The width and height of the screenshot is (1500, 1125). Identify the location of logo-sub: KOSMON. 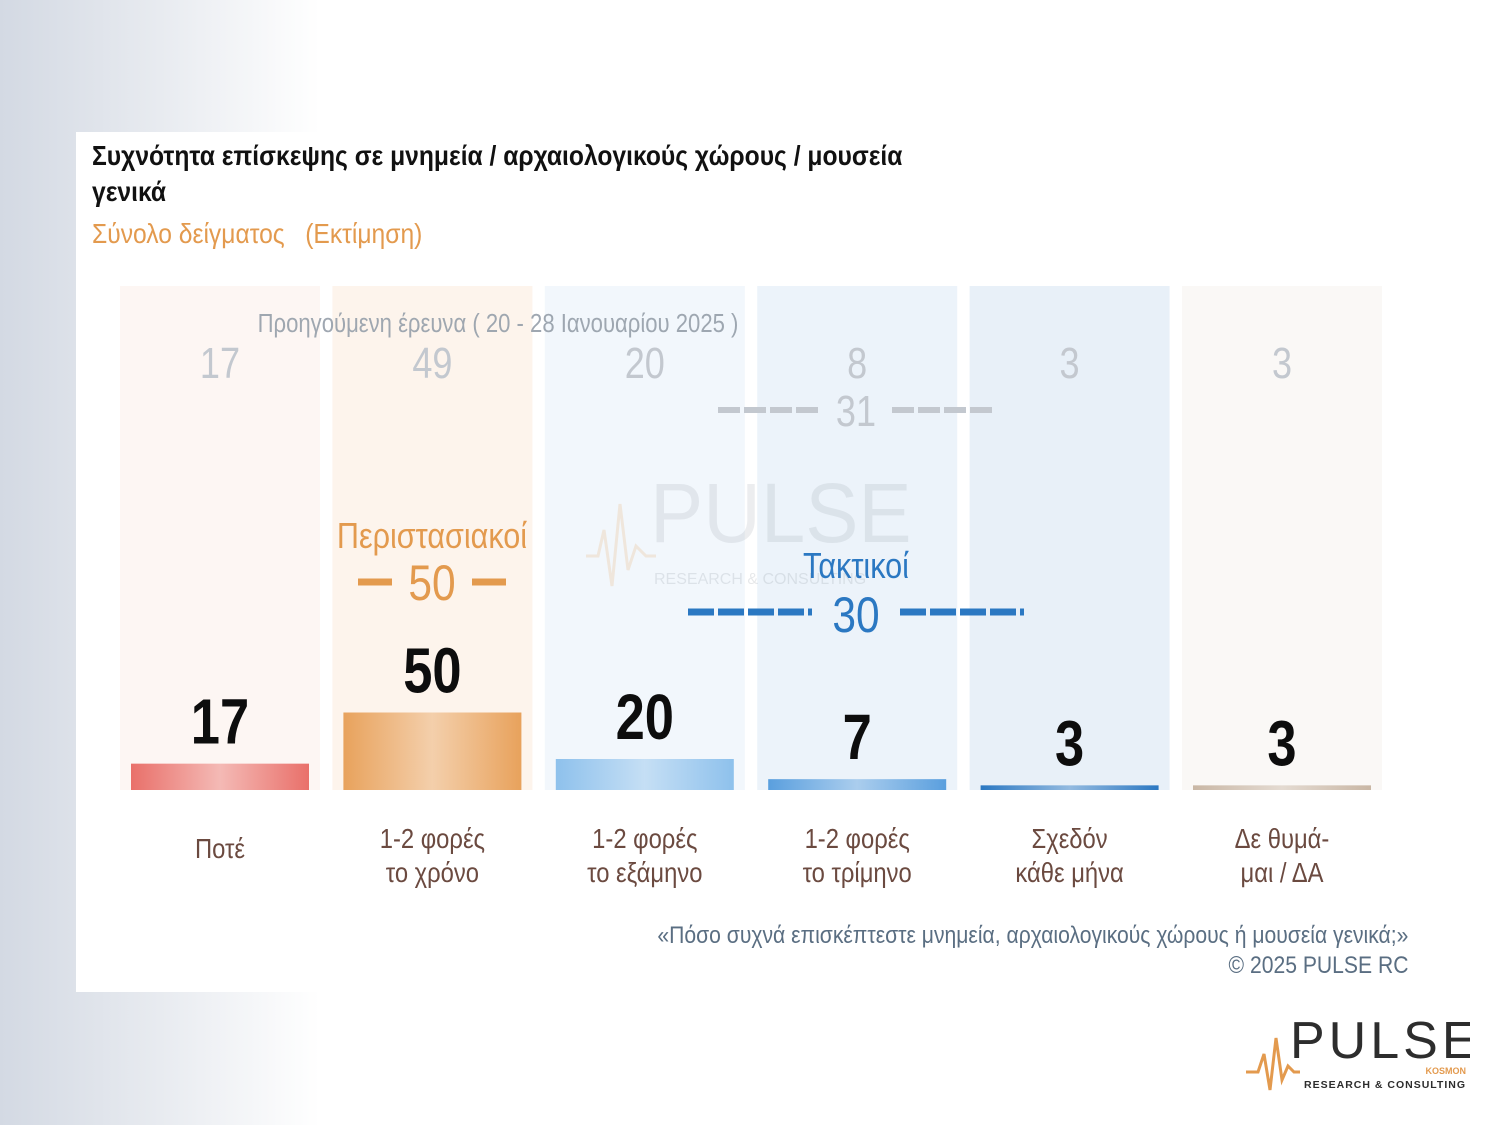
(1446, 1071).